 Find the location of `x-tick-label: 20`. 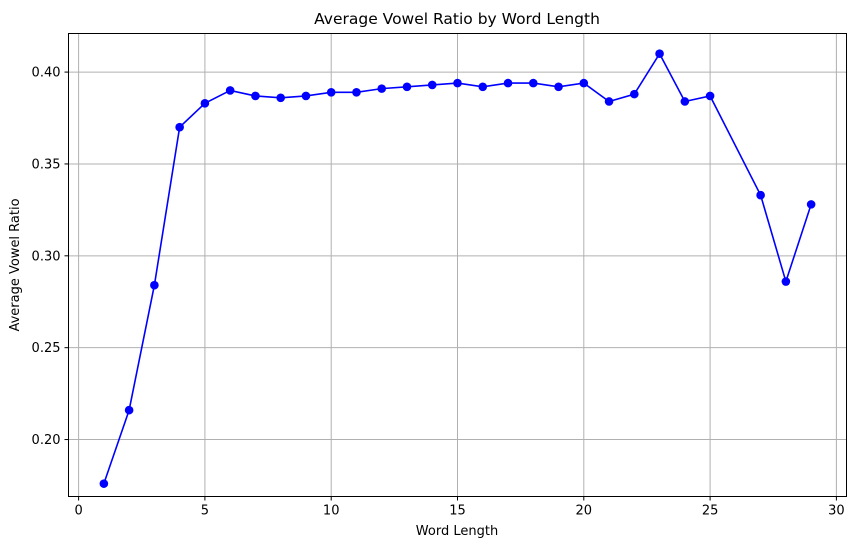

x-tick-label: 20 is located at coordinates (584, 511).